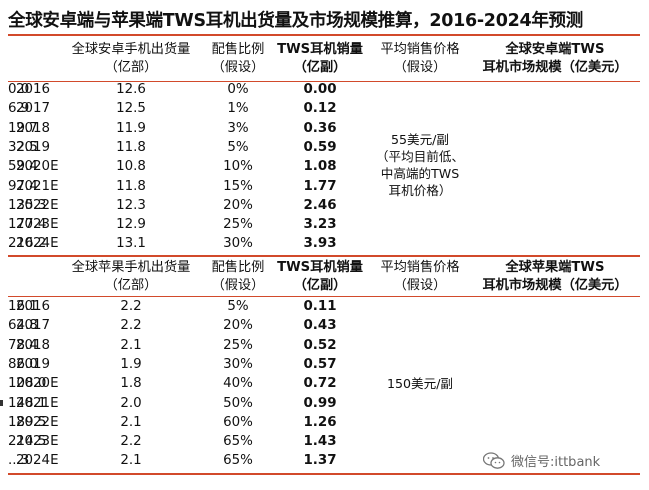 This screenshot has height=490, width=649. Describe the element at coordinates (19, 89) in the screenshot. I see `market-size-cell: 0.0` at that location.